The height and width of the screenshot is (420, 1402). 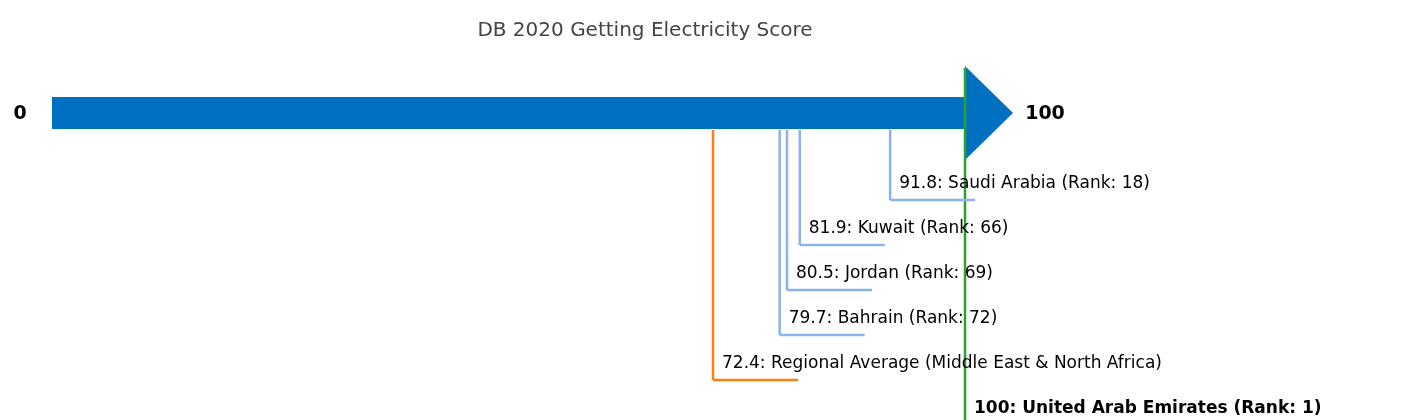 I want to click on text: DB 2020 Getting Electricity Score, so click(x=645, y=29).